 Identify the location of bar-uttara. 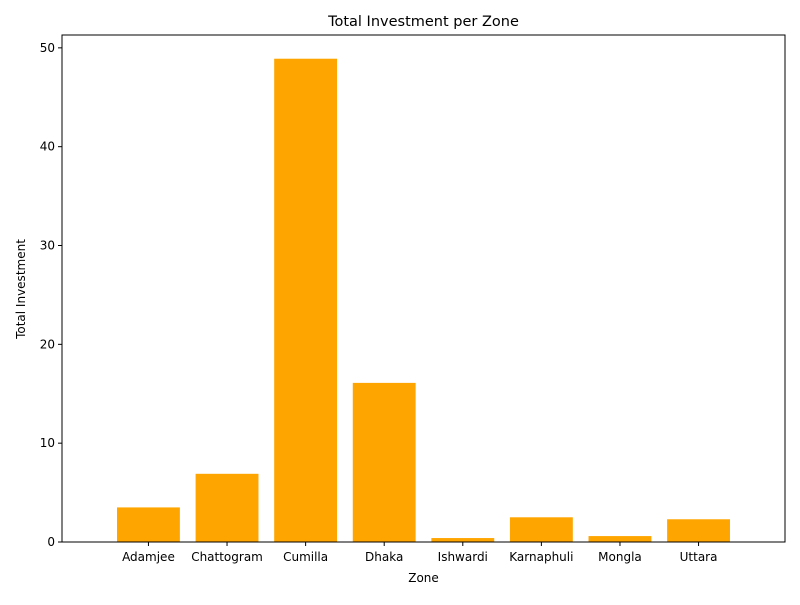
(698, 530).